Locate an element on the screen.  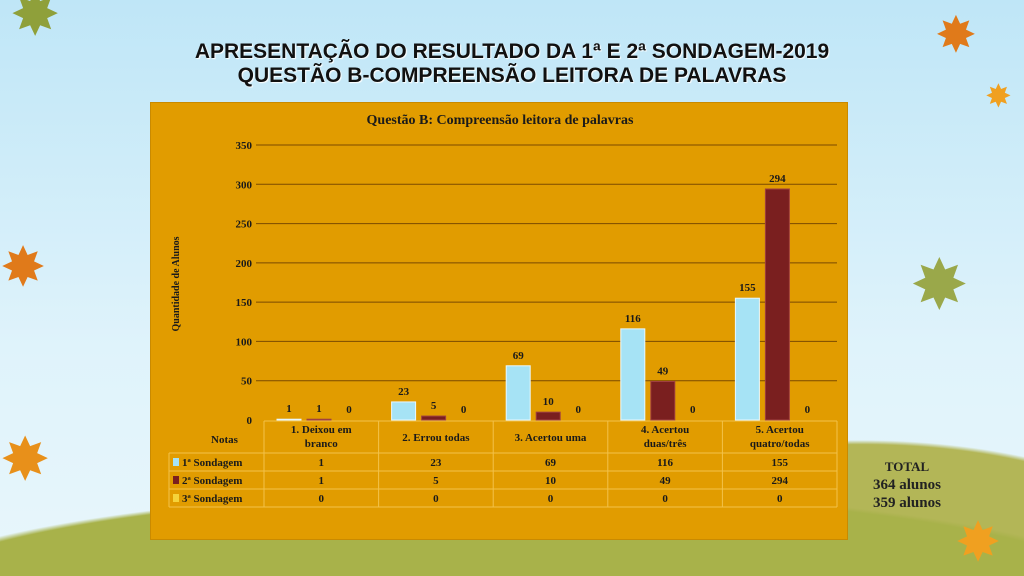
table-cell: 5 is located at coordinates (436, 481).